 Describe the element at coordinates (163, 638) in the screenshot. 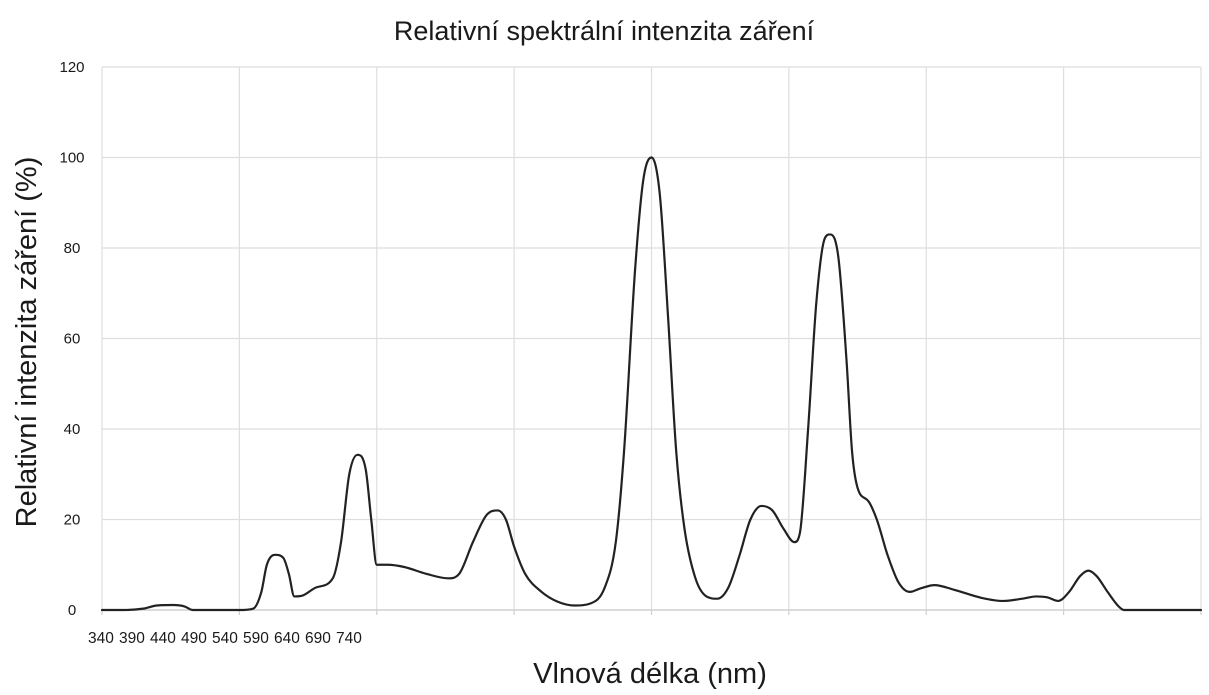

I see `x-tick-label: 440` at that location.